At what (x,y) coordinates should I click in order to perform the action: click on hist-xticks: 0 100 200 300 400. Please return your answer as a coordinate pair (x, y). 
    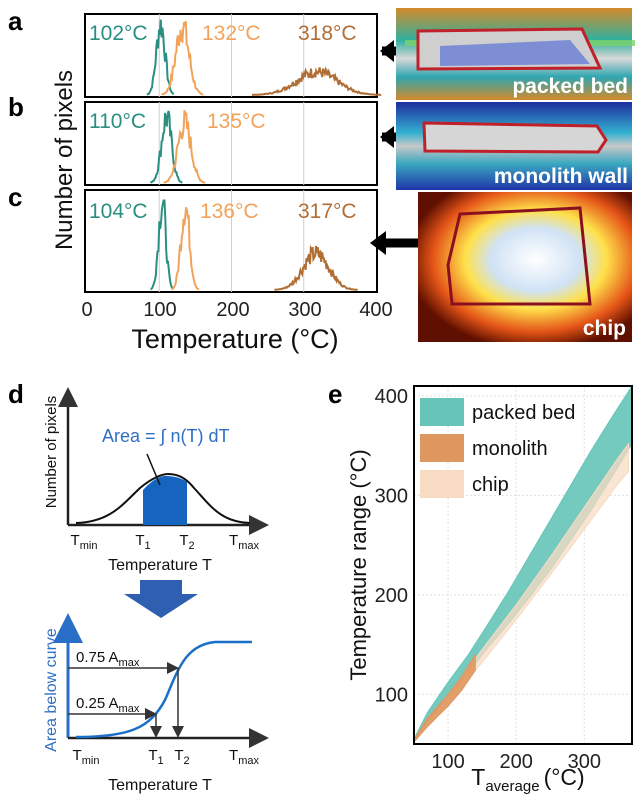
    Looking at the image, I should click on (236, 310).